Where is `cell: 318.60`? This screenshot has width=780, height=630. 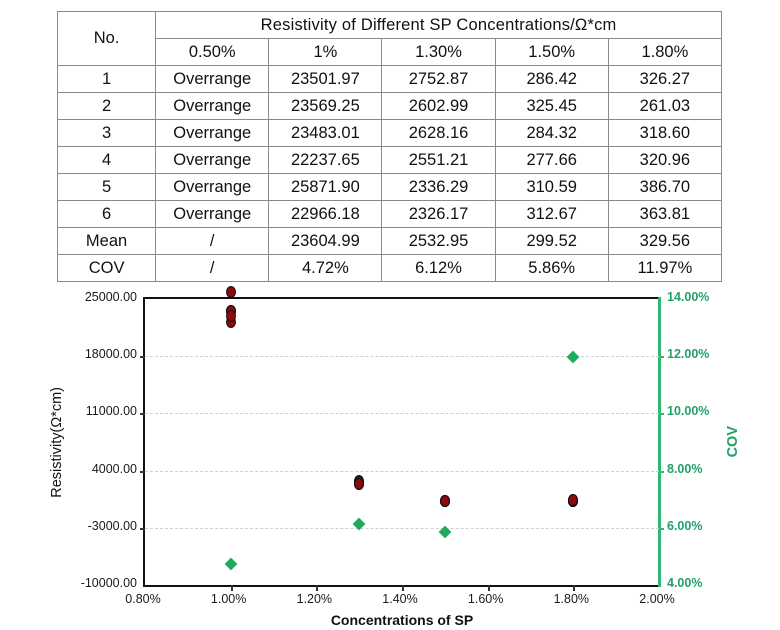
cell: 318.60 is located at coordinates (665, 133).